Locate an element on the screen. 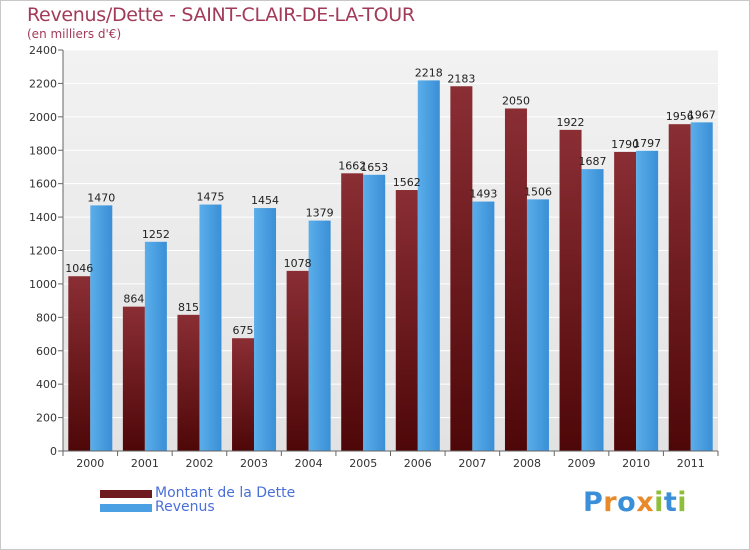 The width and height of the screenshot is (750, 550). y-tick-label: 400 is located at coordinates (46, 384).